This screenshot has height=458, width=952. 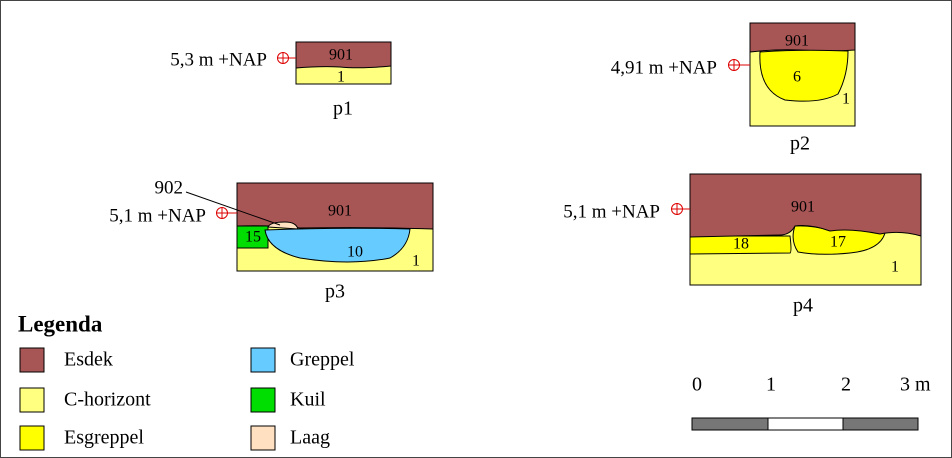 What do you see at coordinates (322, 360) in the screenshot?
I see `legend-label: Greppel` at bounding box center [322, 360].